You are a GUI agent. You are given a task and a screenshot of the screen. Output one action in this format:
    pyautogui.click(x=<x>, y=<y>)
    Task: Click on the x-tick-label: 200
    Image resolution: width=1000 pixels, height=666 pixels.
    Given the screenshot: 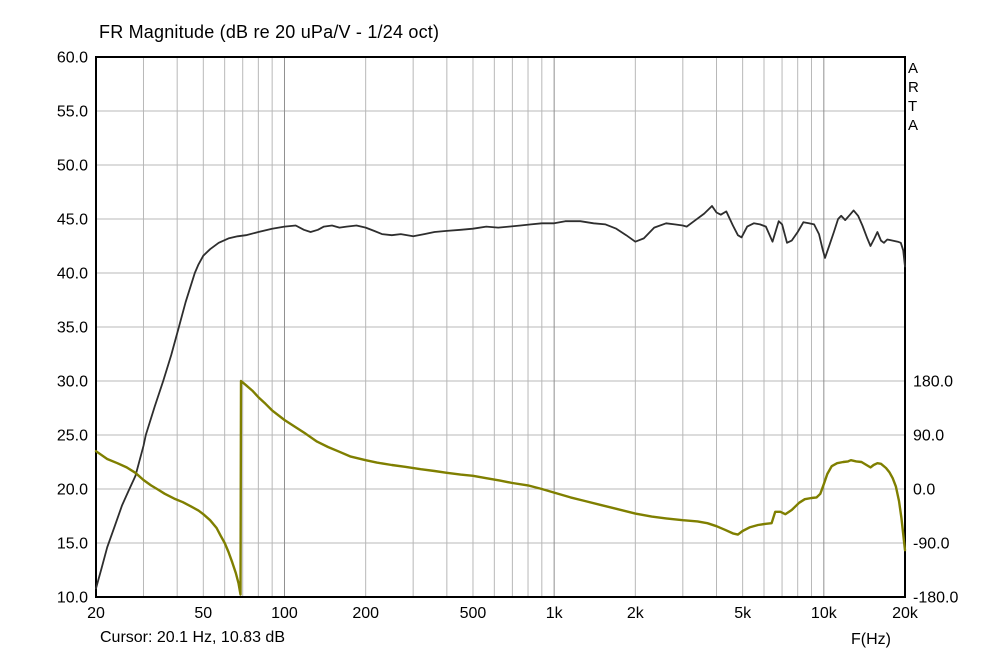 What is the action you would take?
    pyautogui.click(x=365, y=613)
    